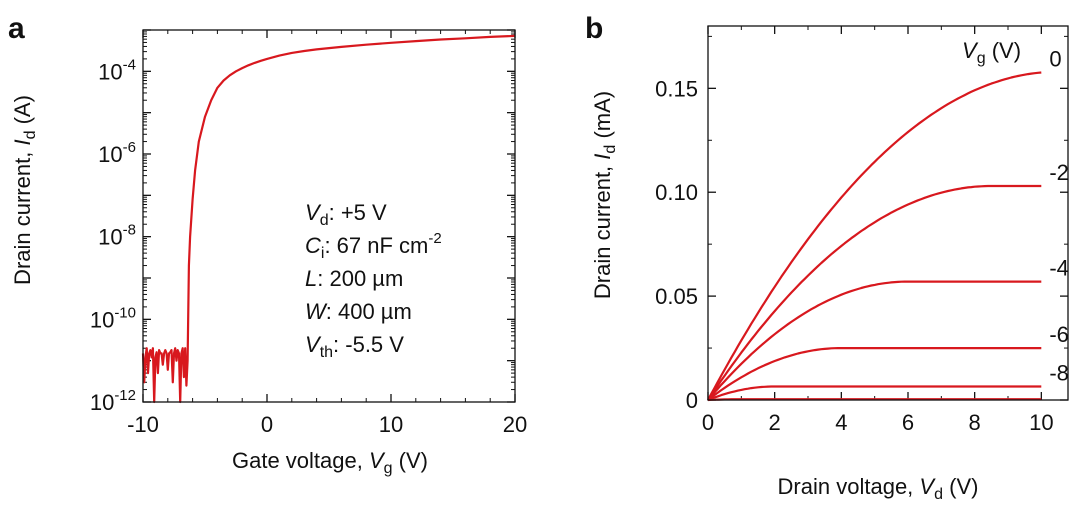 The image size is (1082, 507). I want to click on b-y-tick-label: 0.10, so click(676, 192).